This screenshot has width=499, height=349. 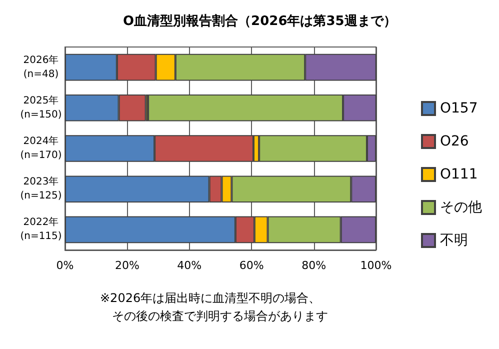 I want to click on text: その後の検査で判明する場合があります, so click(x=220, y=316).